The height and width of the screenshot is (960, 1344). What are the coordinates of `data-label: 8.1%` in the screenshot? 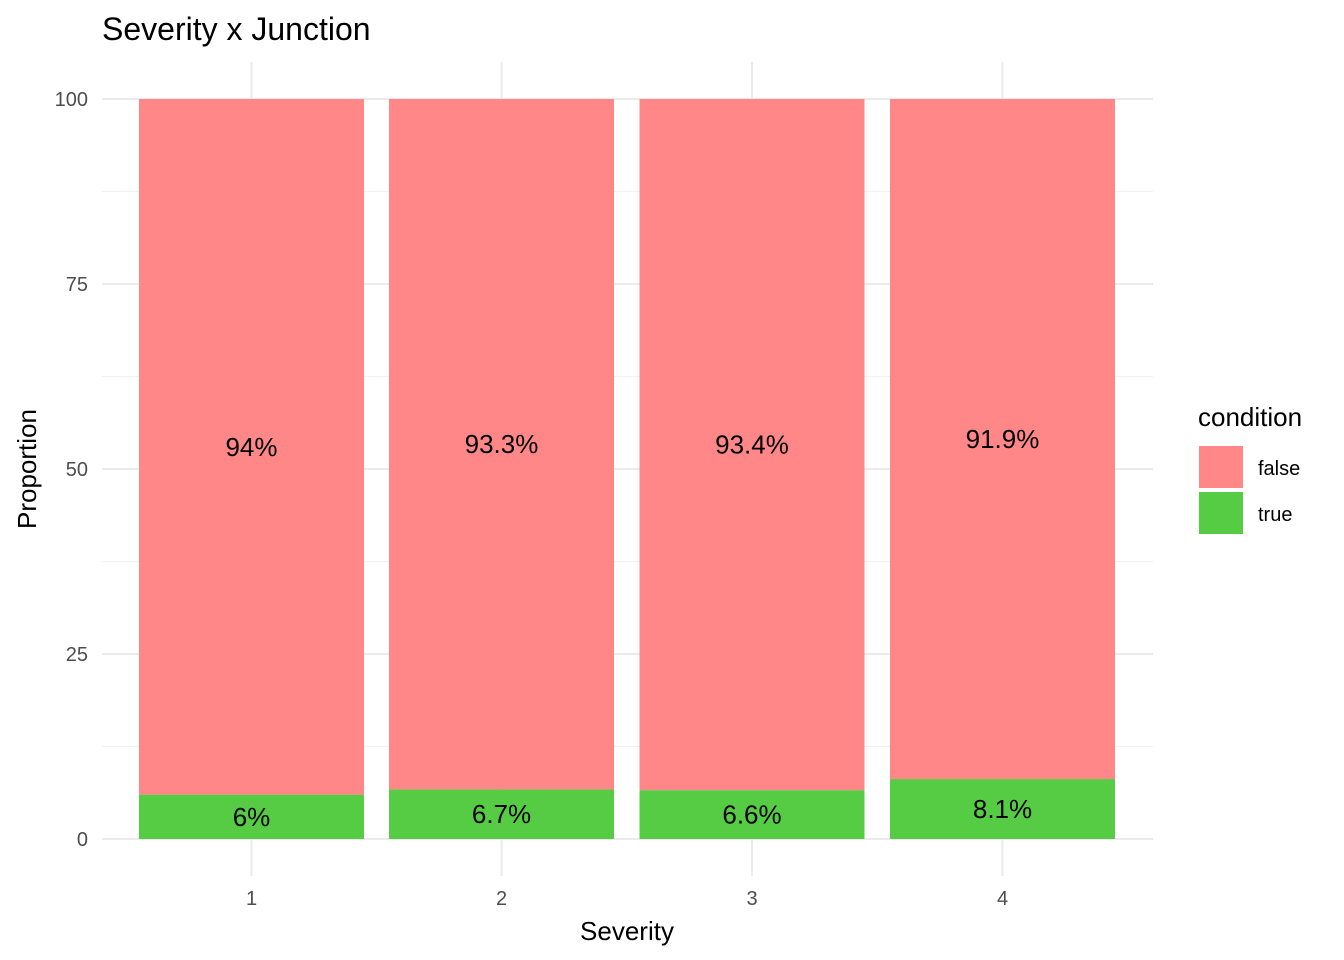 It's located at (1002, 809).